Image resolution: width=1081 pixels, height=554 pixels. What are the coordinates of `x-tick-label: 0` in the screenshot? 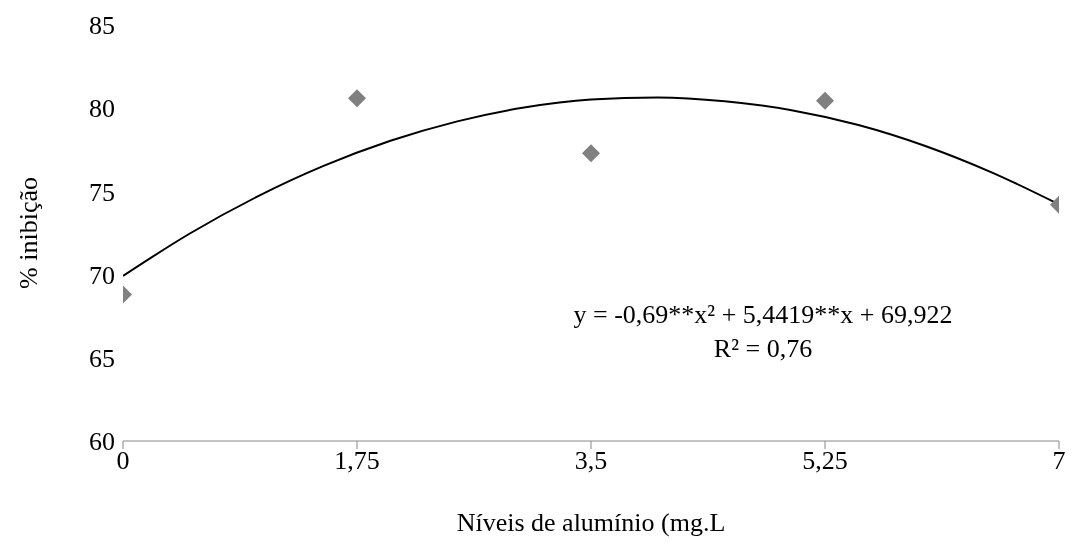 It's located at (123, 461).